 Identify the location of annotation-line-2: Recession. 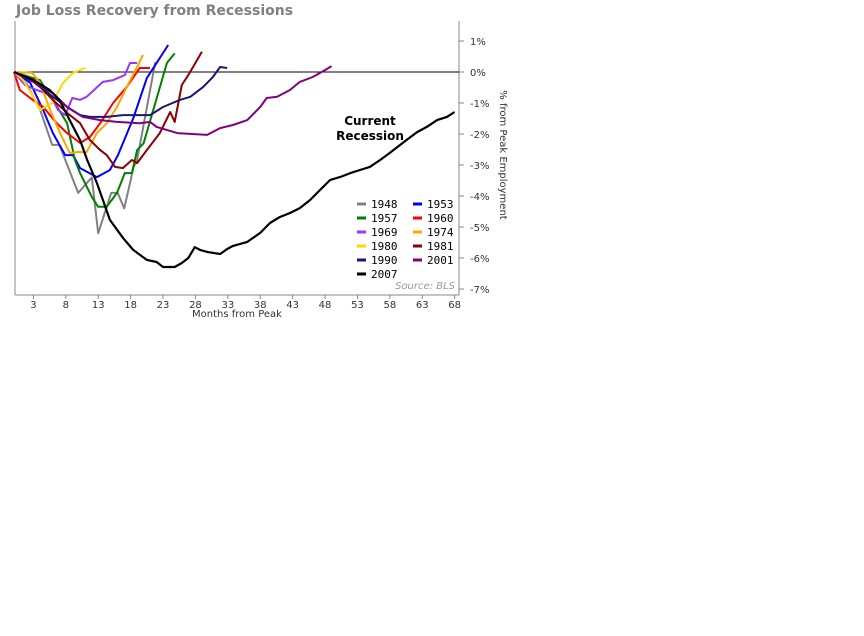
(370, 136).